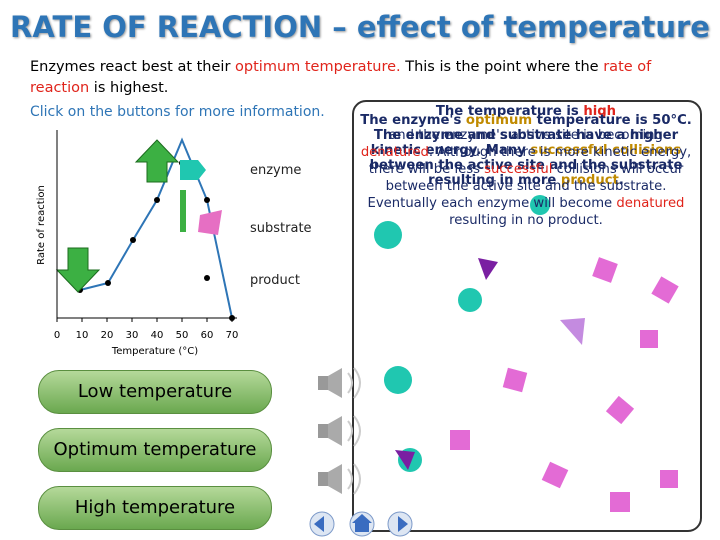 This screenshot has width=720, height=540. What do you see at coordinates (499, 120) in the screenshot?
I see `text: optimum` at bounding box center [499, 120].